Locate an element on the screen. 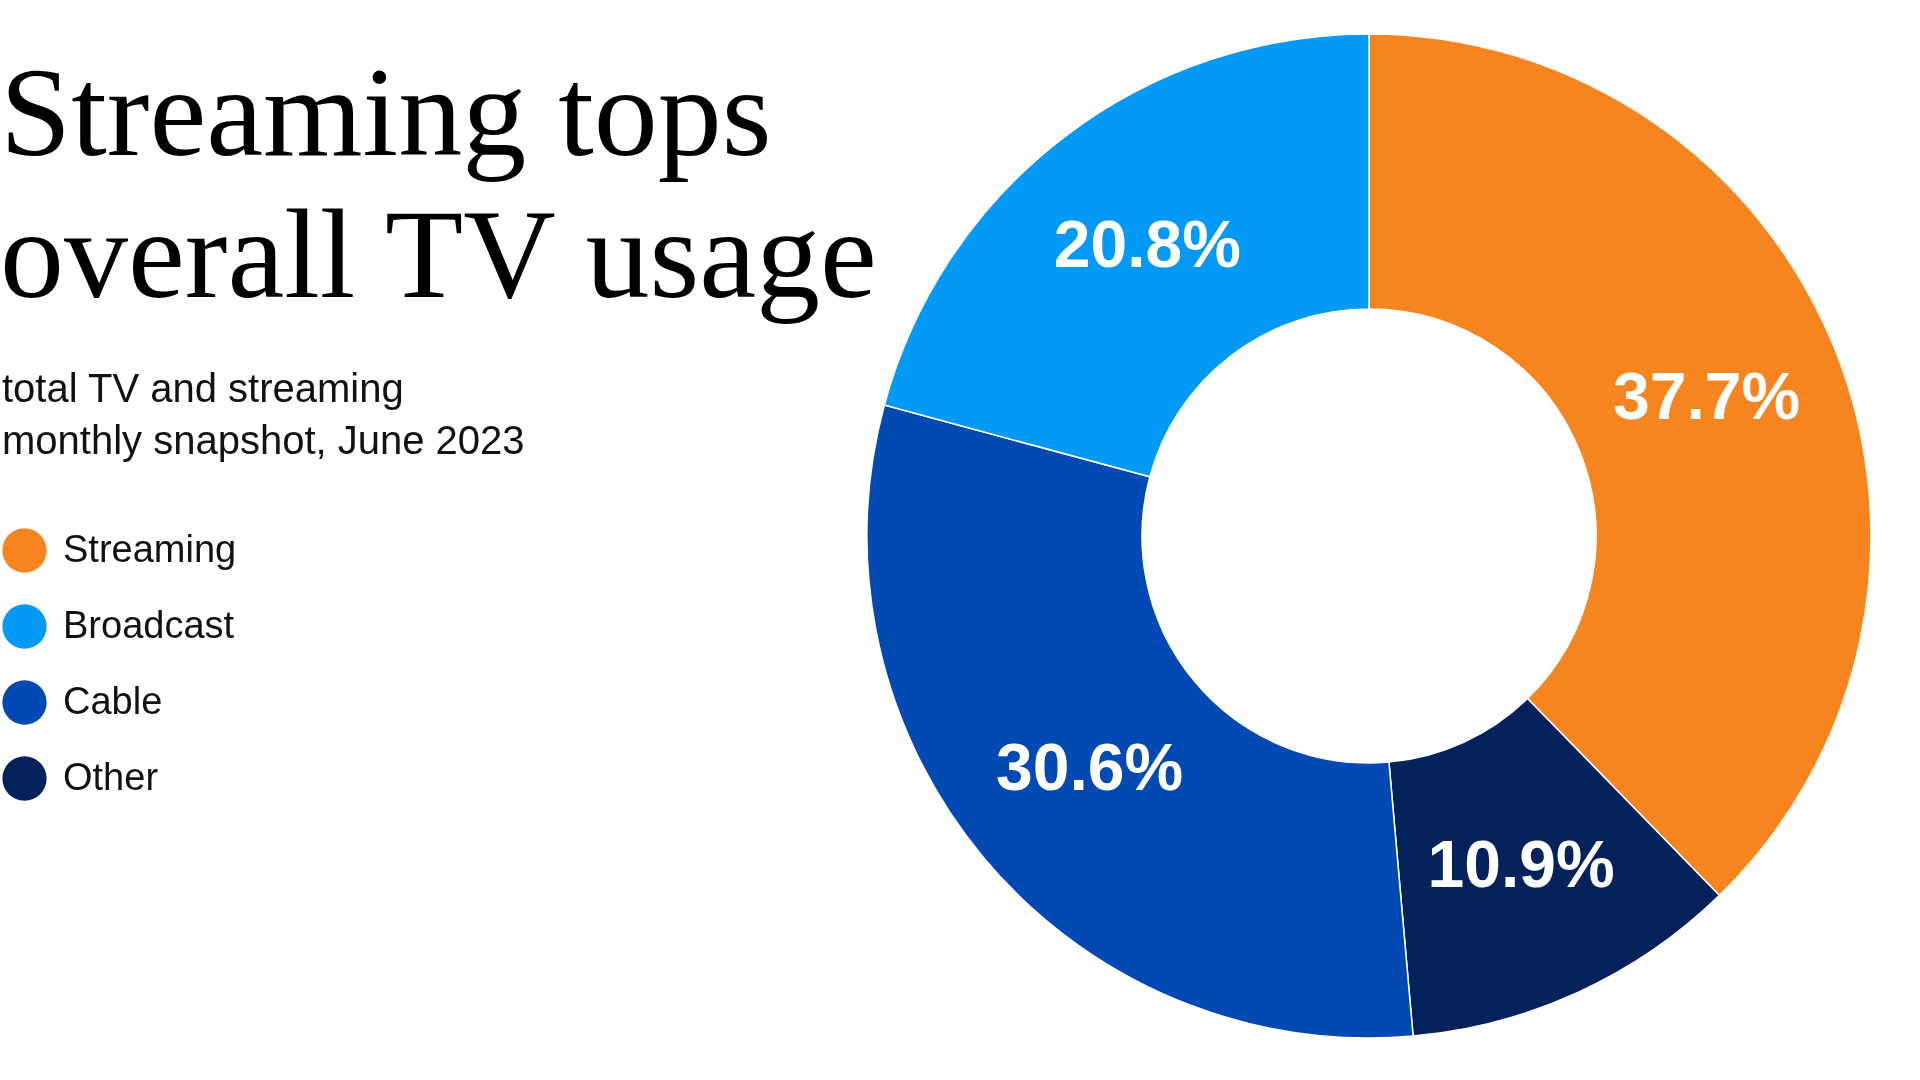 This screenshot has height=1080, width=1920. legend-label: Broadcast is located at coordinates (149, 624).